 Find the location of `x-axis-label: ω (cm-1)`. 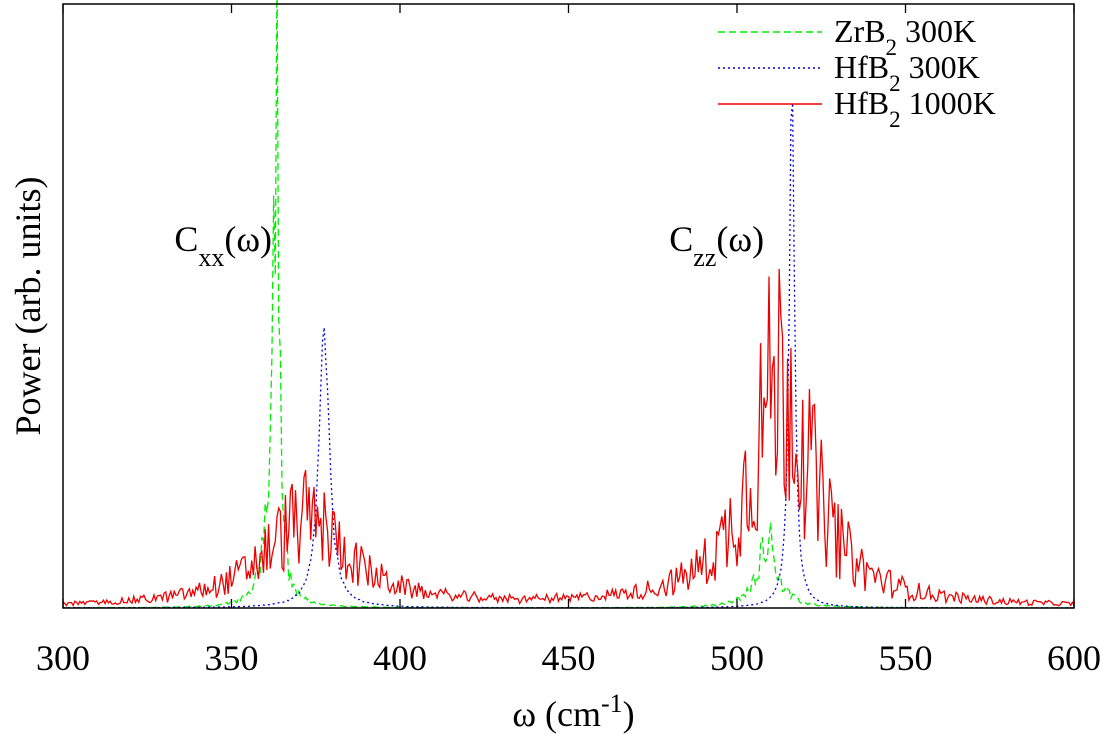

x-axis-label: ω (cm-1) is located at coordinates (573, 712).